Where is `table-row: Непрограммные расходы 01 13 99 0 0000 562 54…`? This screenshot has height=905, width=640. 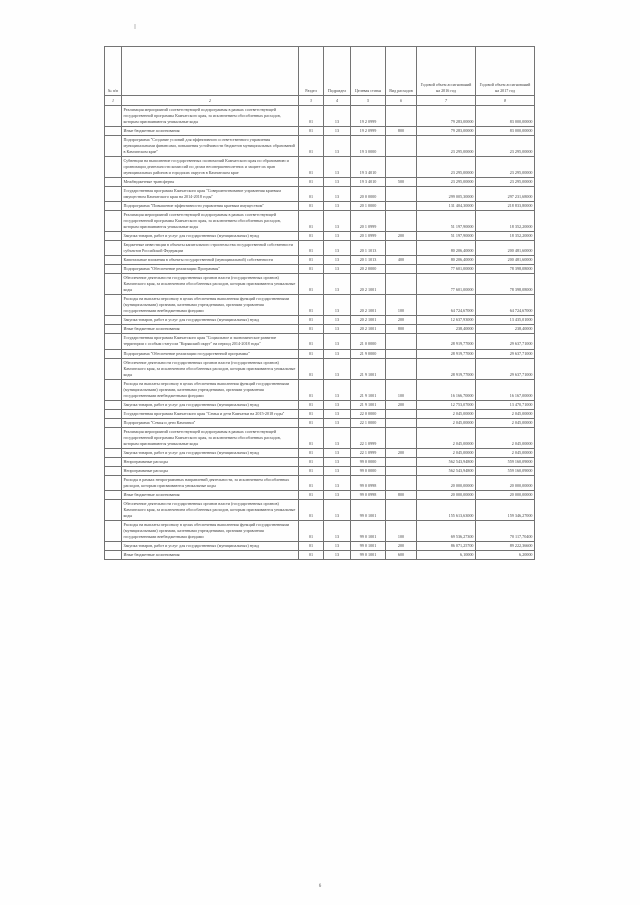
table-row: Непрограммные расходы 01 13 99 0 0000 562 54… is located at coordinates (319, 470).